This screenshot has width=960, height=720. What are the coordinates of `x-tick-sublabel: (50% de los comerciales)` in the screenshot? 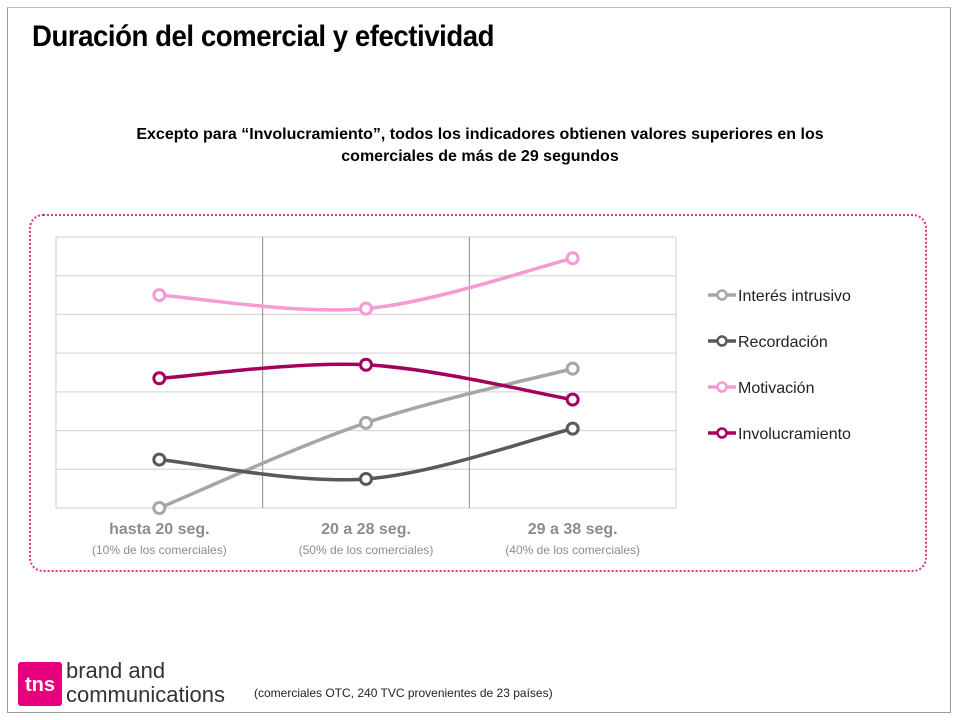 It's located at (366, 550).